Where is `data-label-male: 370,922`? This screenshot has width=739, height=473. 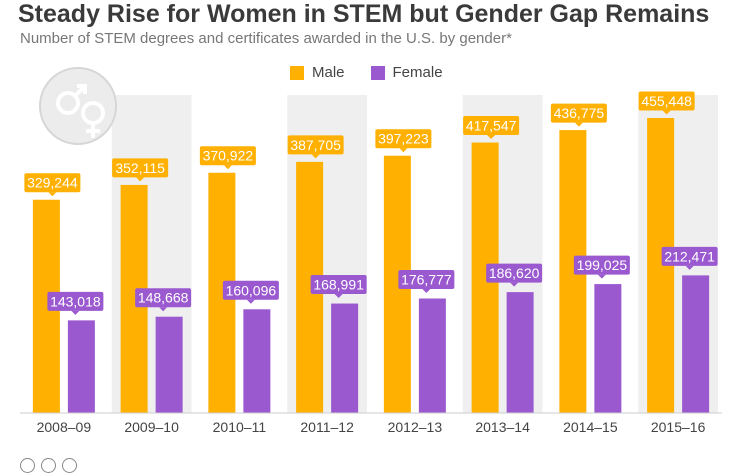 data-label-male: 370,922 is located at coordinates (227, 158).